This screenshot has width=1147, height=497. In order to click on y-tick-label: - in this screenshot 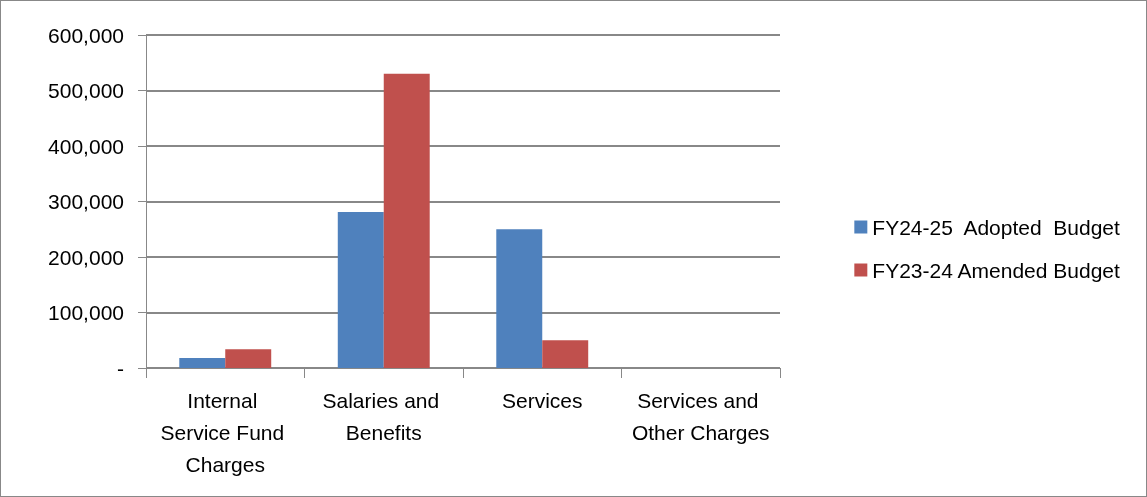, I will do `click(120, 368)`.